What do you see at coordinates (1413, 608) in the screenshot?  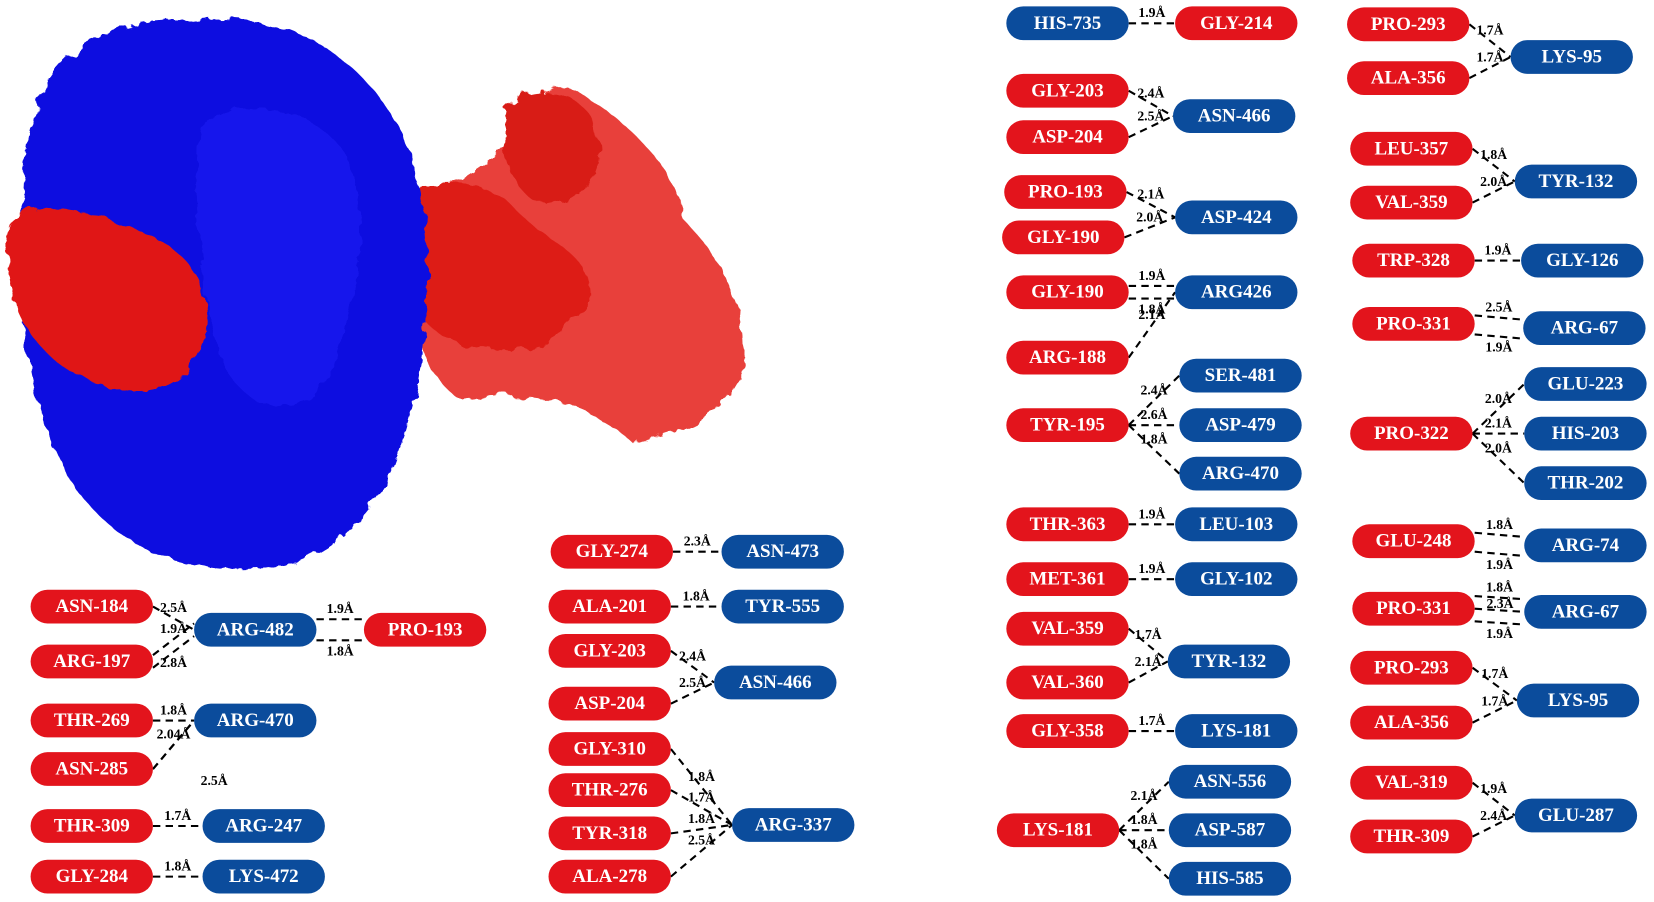 I see `residue-label: PRO-331` at bounding box center [1413, 608].